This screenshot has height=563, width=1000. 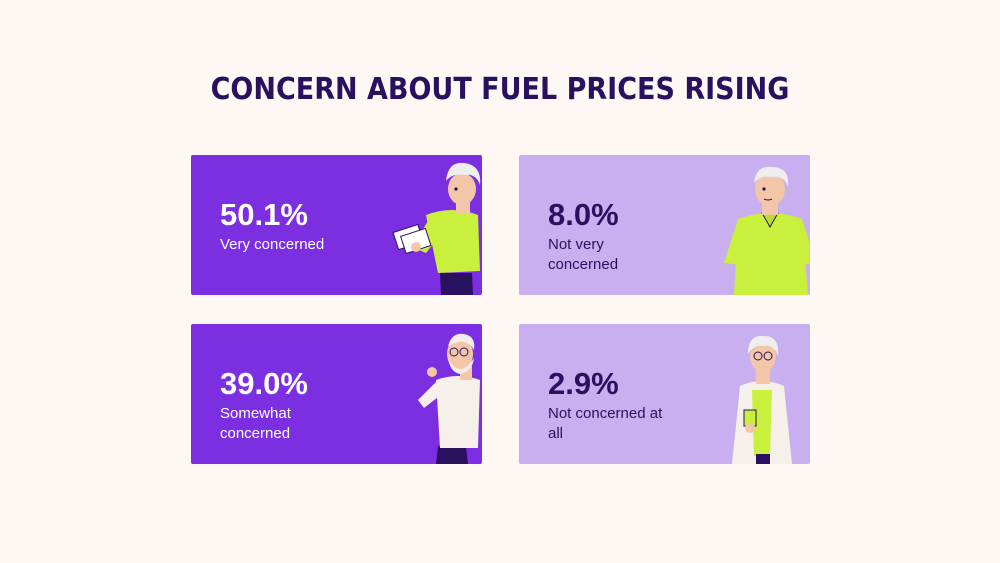 What do you see at coordinates (336, 225) in the screenshot?
I see `stat-card-very-concerned: 50.1% Very concerned` at bounding box center [336, 225].